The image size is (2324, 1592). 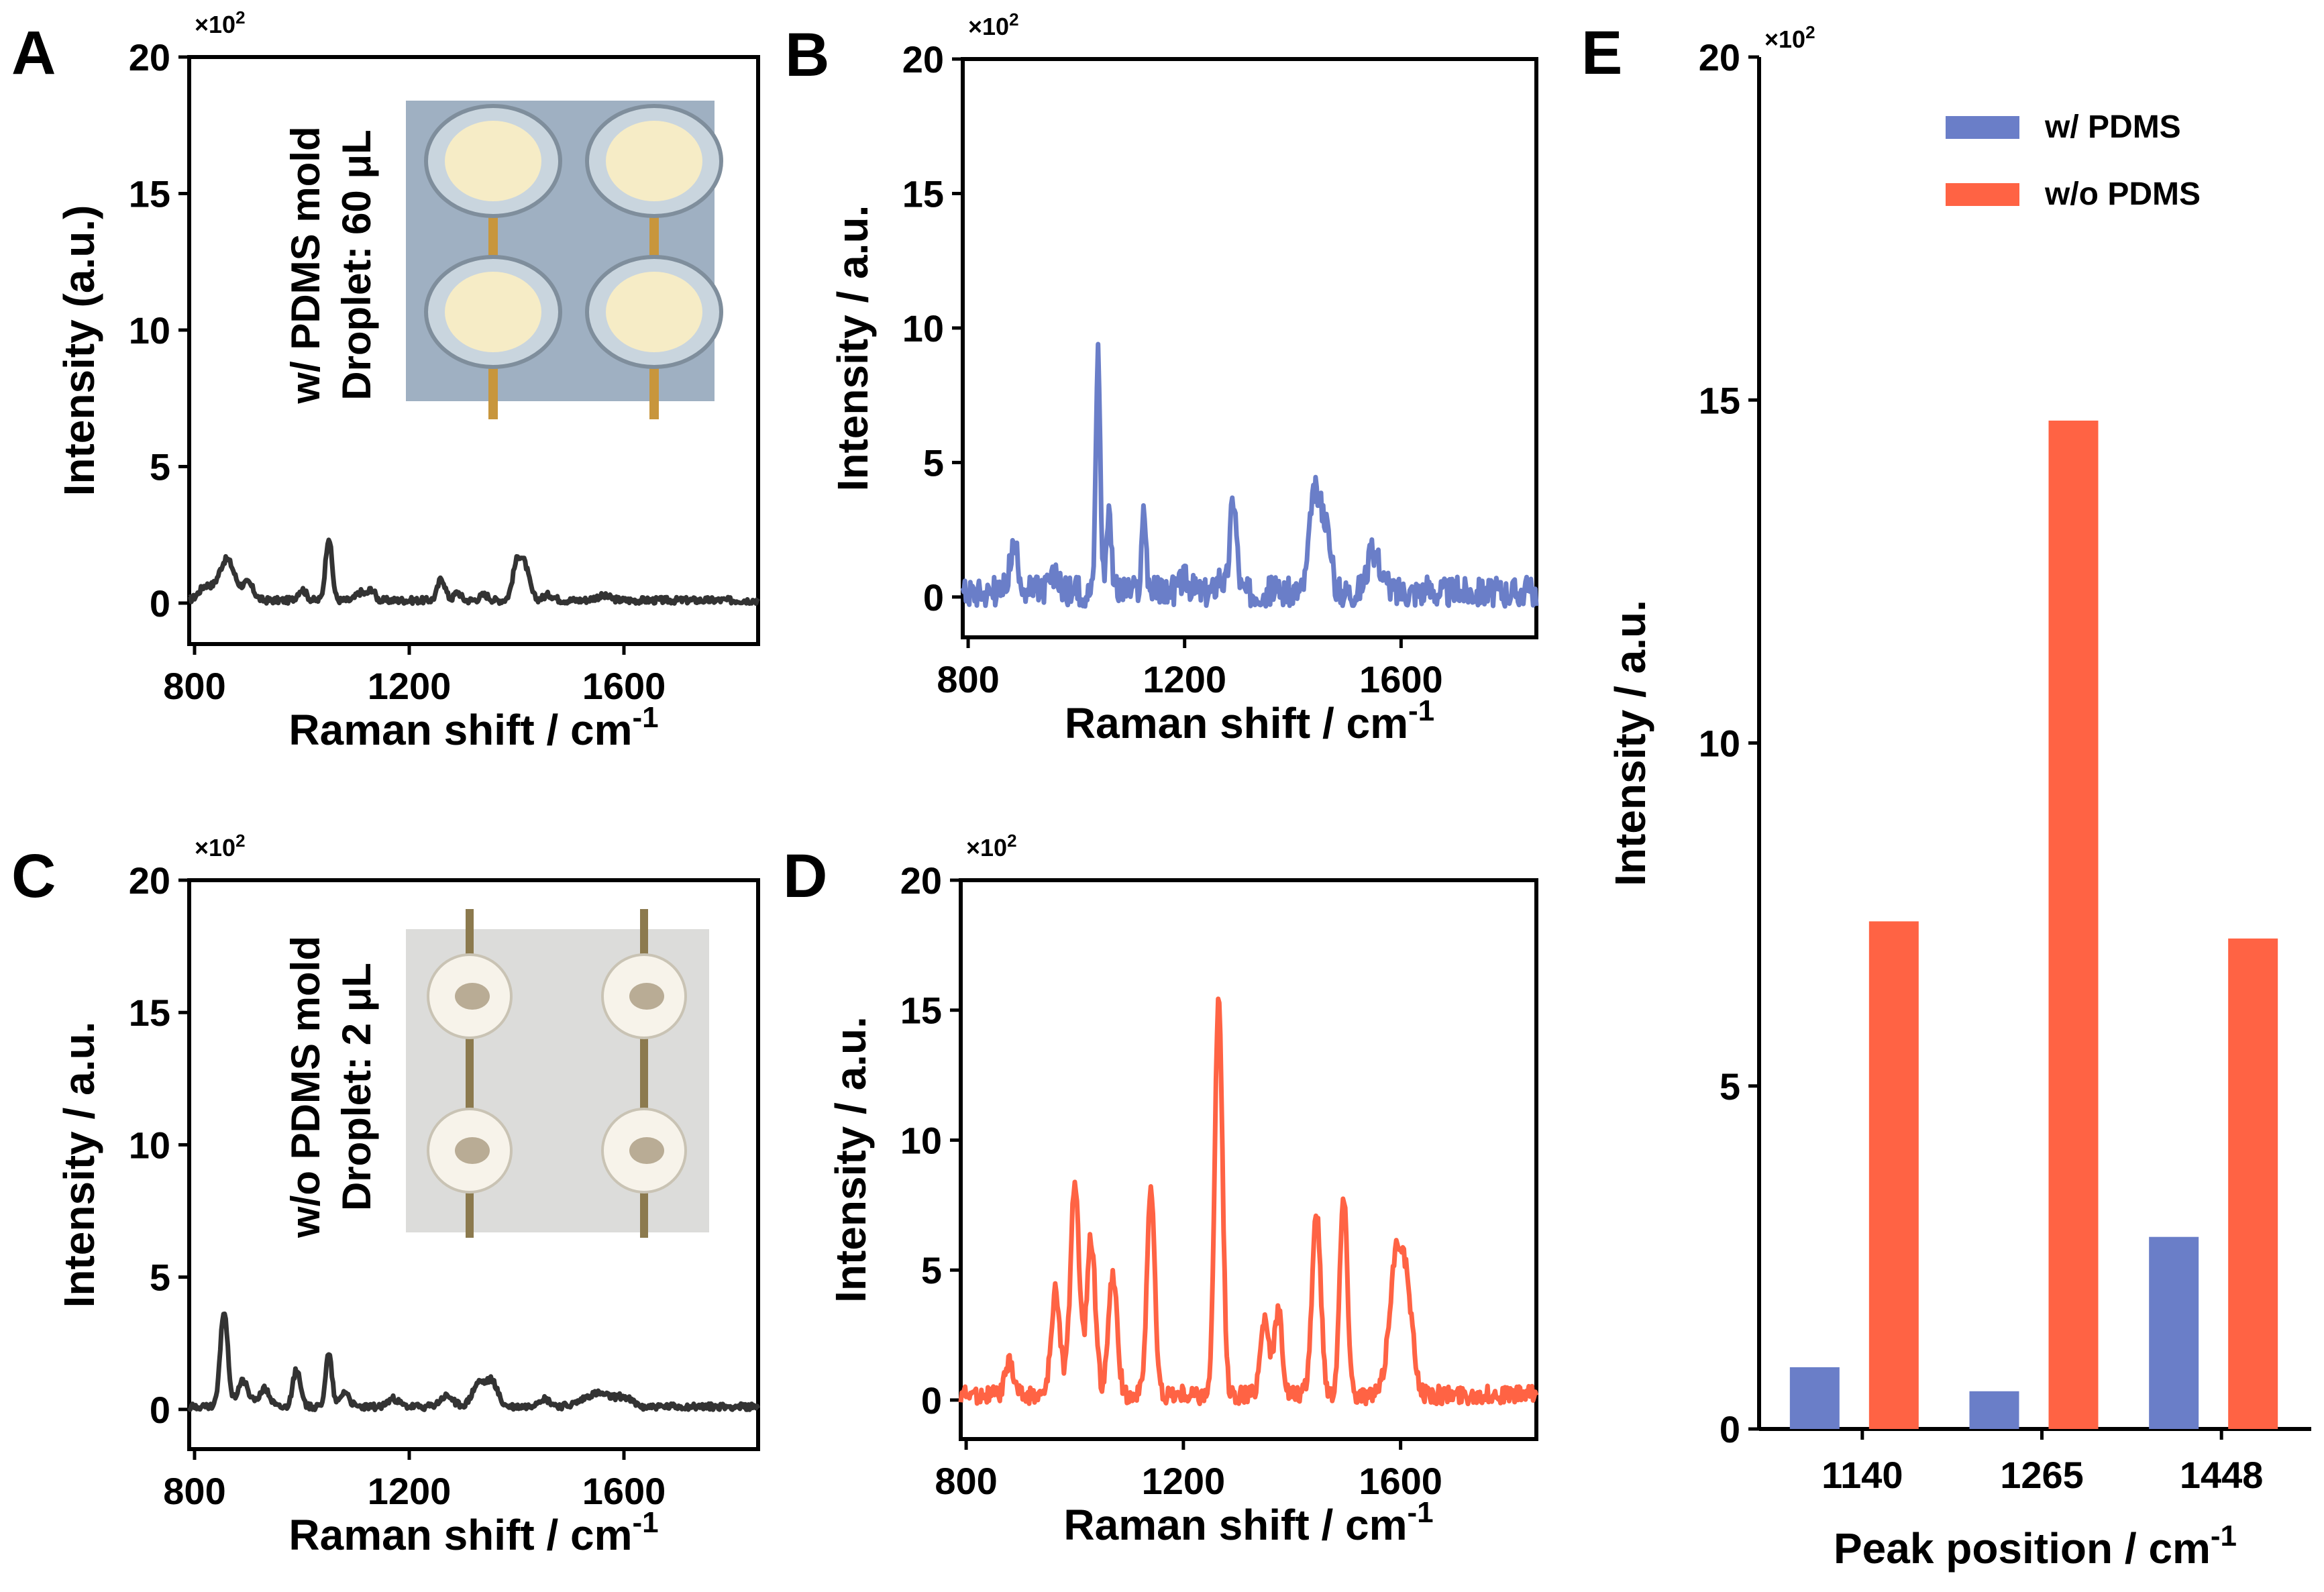 What do you see at coordinates (2042, 1475) in the screenshot?
I see `x-tick-label: 1265` at bounding box center [2042, 1475].